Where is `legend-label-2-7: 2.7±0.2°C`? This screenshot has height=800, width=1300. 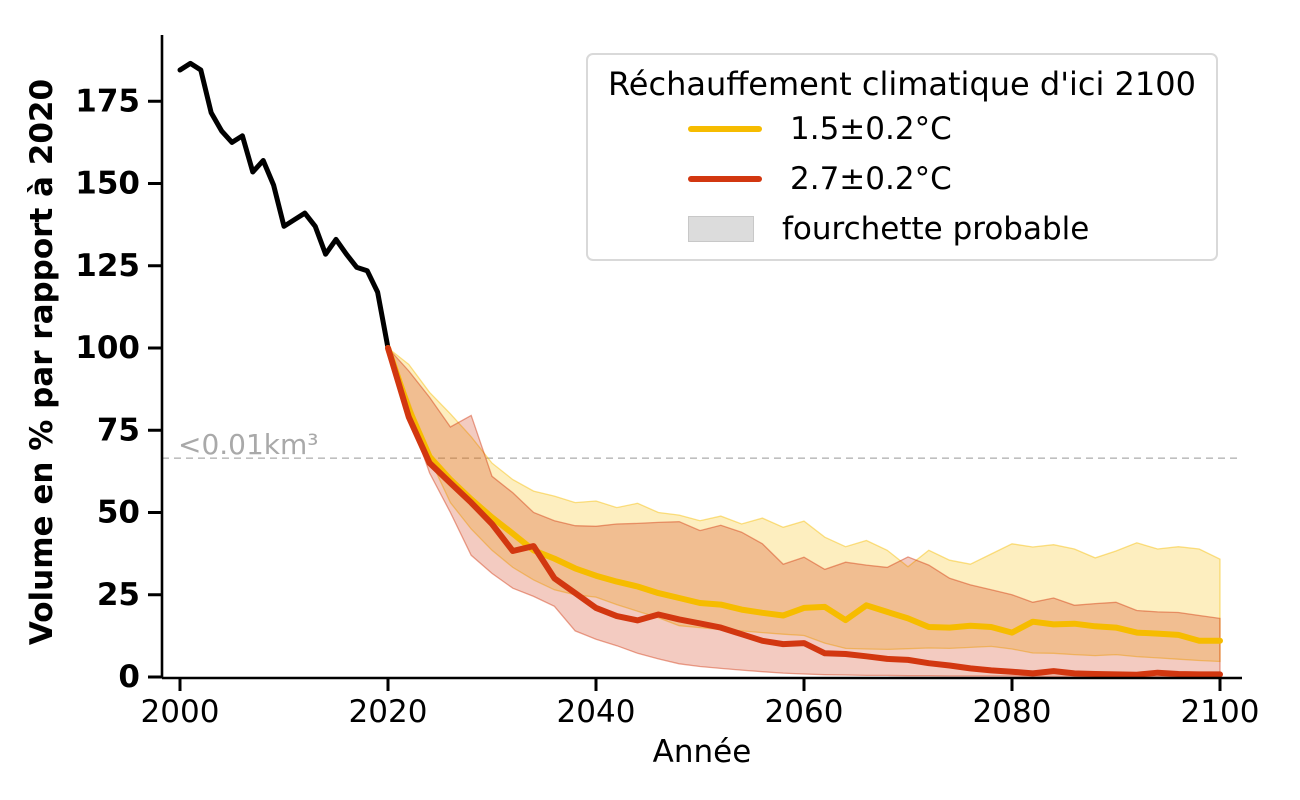
legend-label-2-7: 2.7±0.2°C is located at coordinates (871, 179).